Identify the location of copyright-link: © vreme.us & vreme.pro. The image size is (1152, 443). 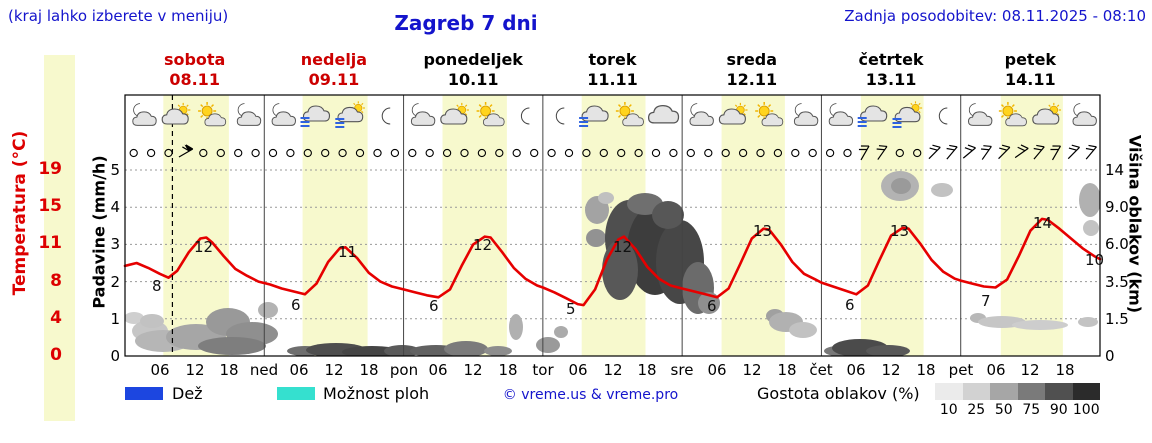
(590, 395).